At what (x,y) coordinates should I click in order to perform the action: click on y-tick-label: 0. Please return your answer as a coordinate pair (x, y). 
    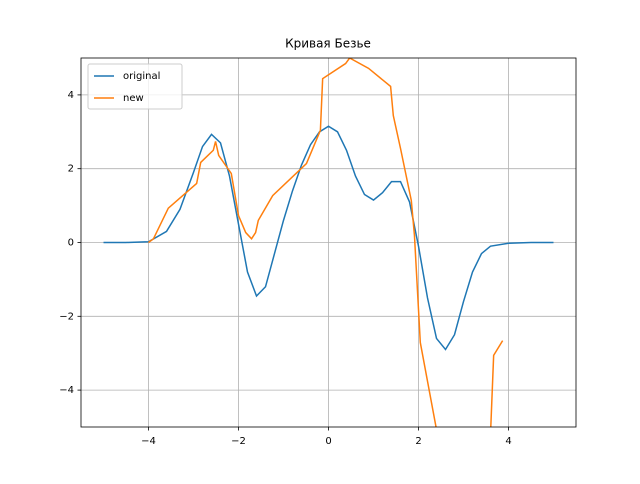
    Looking at the image, I should click on (71, 243).